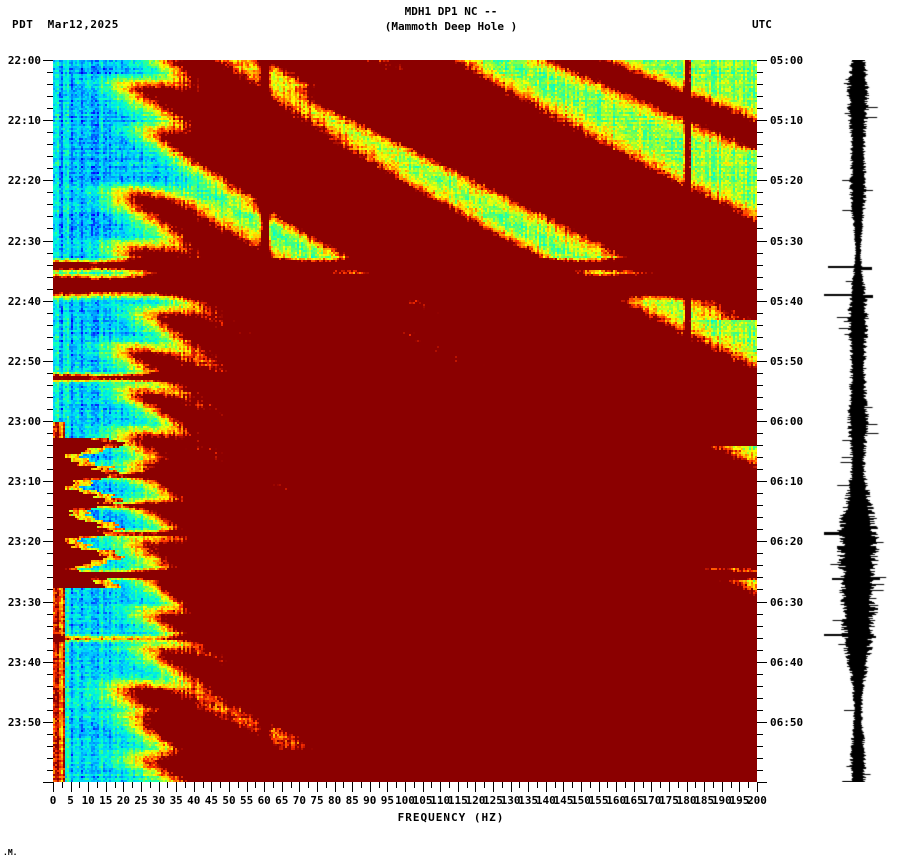  I want to click on frequency-label: 60, so click(264, 800).